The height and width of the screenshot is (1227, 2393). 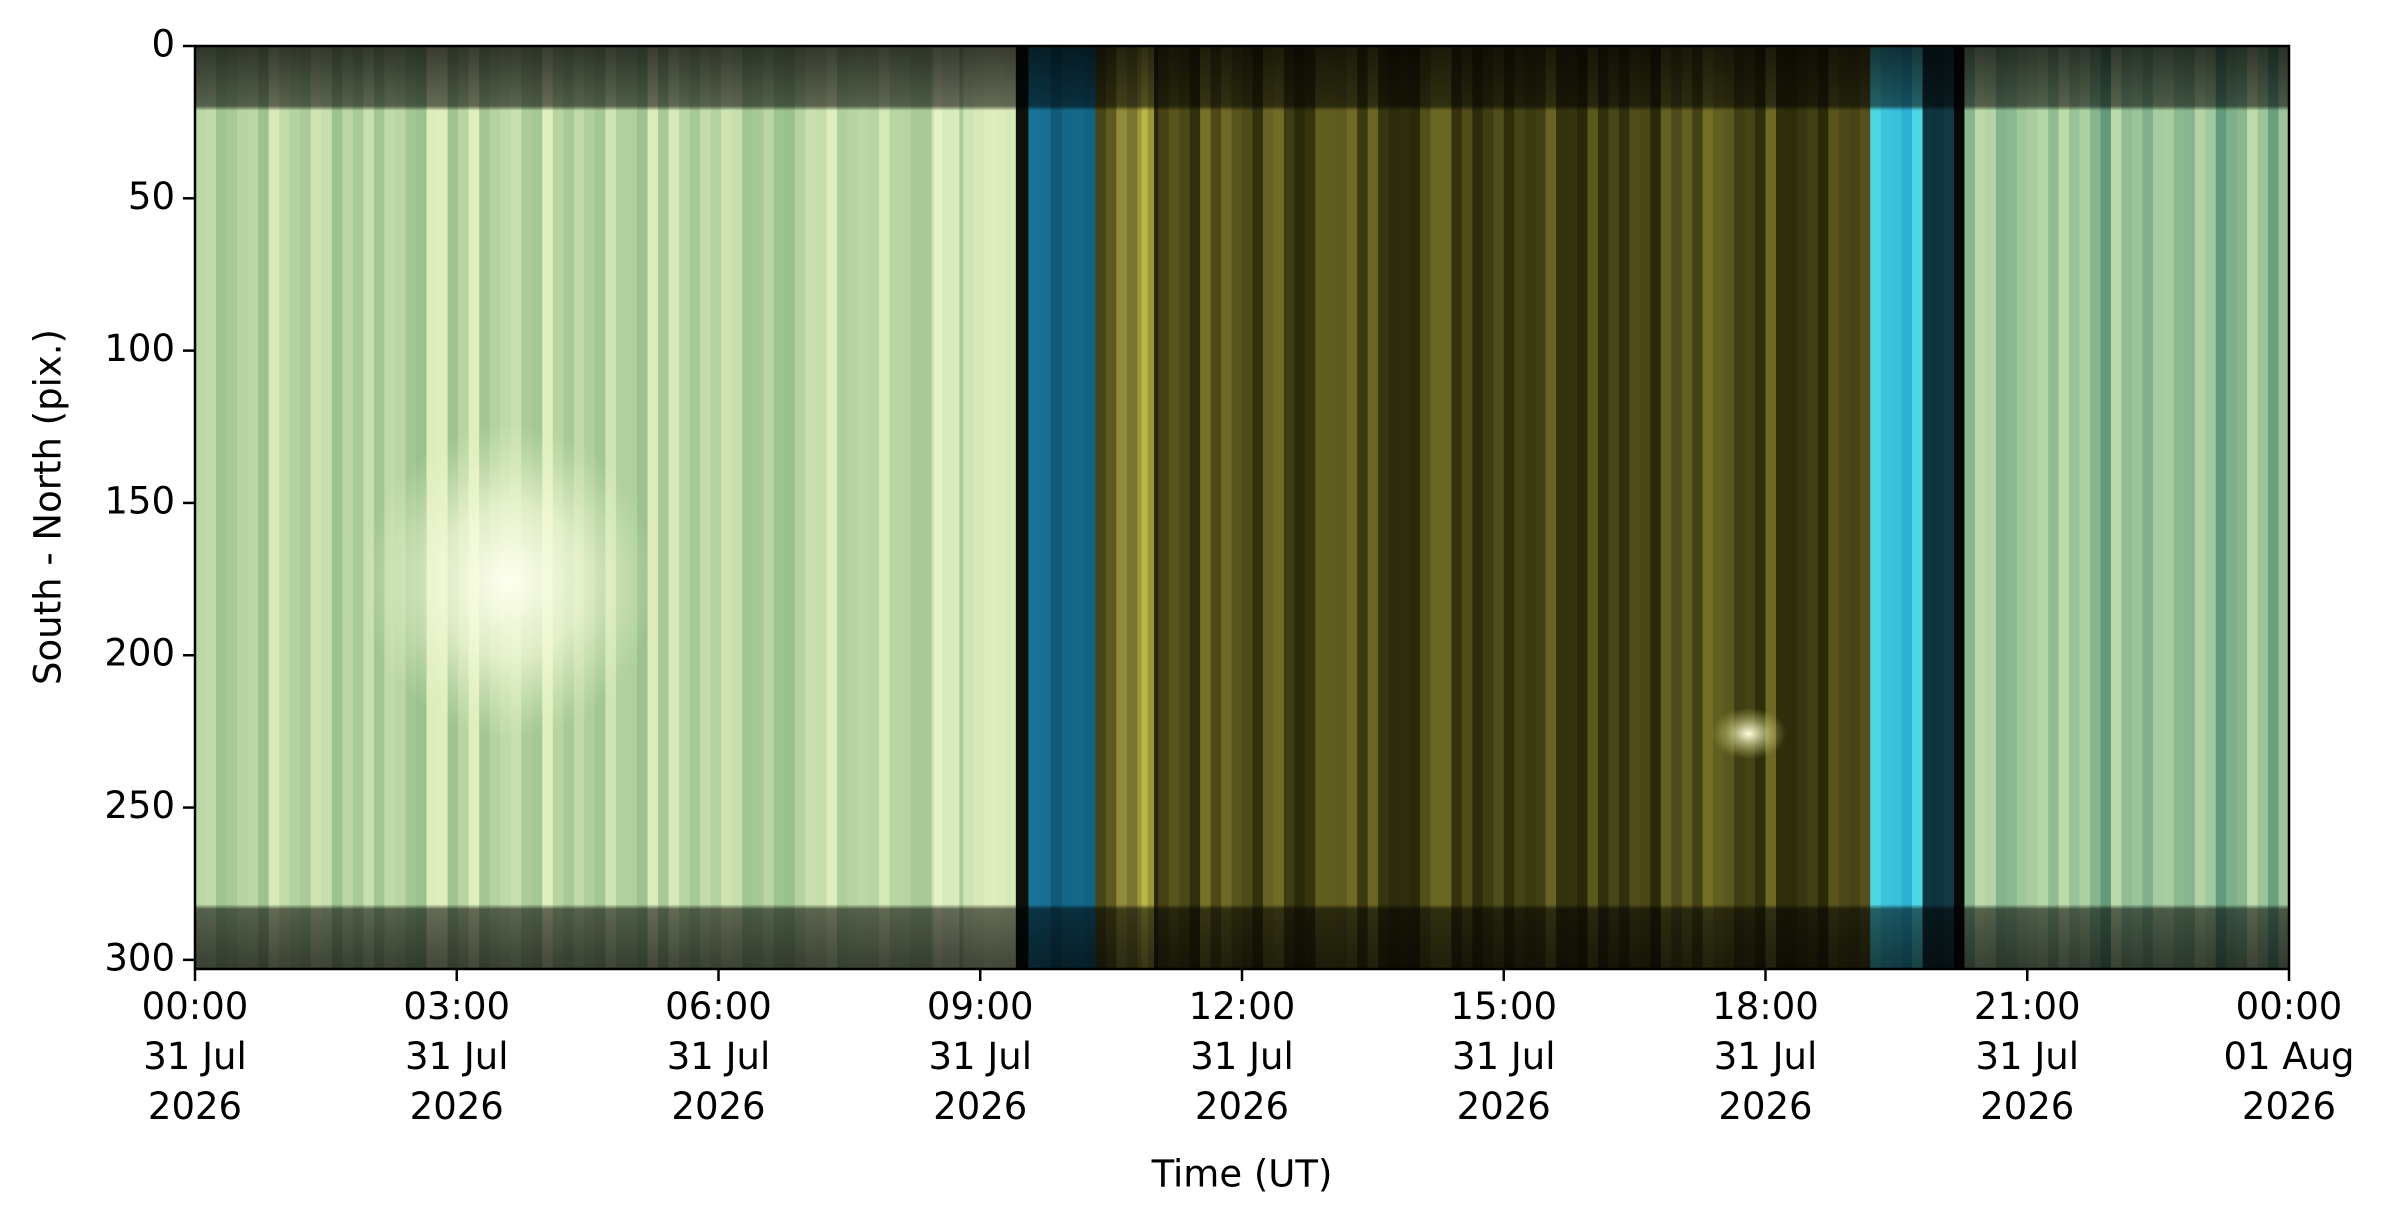 I want to click on y-tick-label: 300, so click(x=139, y=957).